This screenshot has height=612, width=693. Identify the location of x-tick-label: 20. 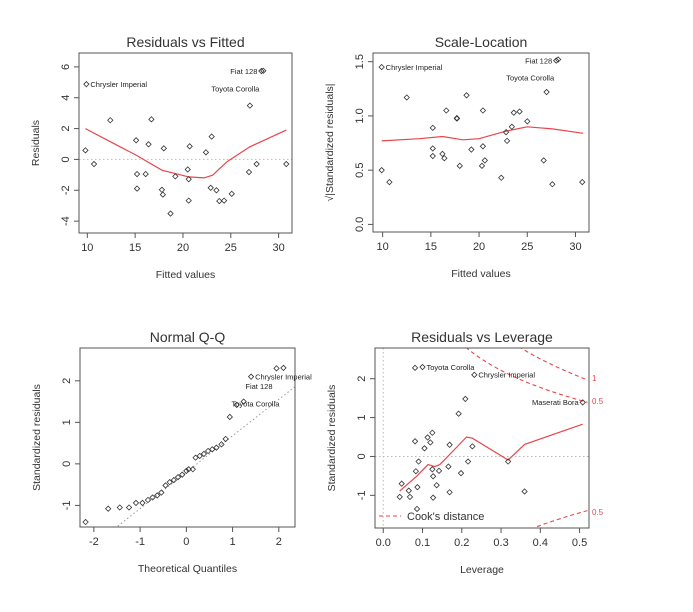
(183, 248).